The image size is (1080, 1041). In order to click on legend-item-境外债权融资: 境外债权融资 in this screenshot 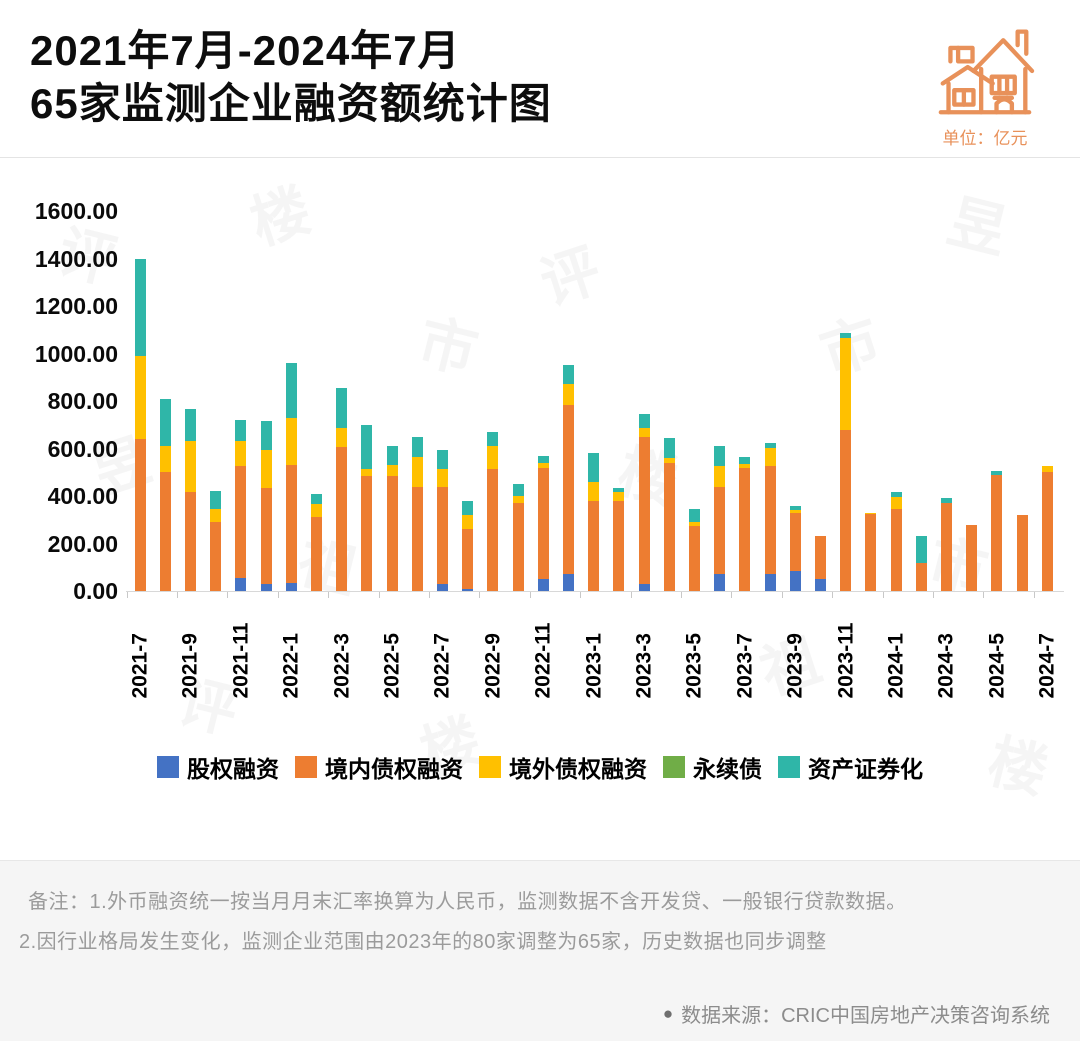, I will do `click(563, 767)`.